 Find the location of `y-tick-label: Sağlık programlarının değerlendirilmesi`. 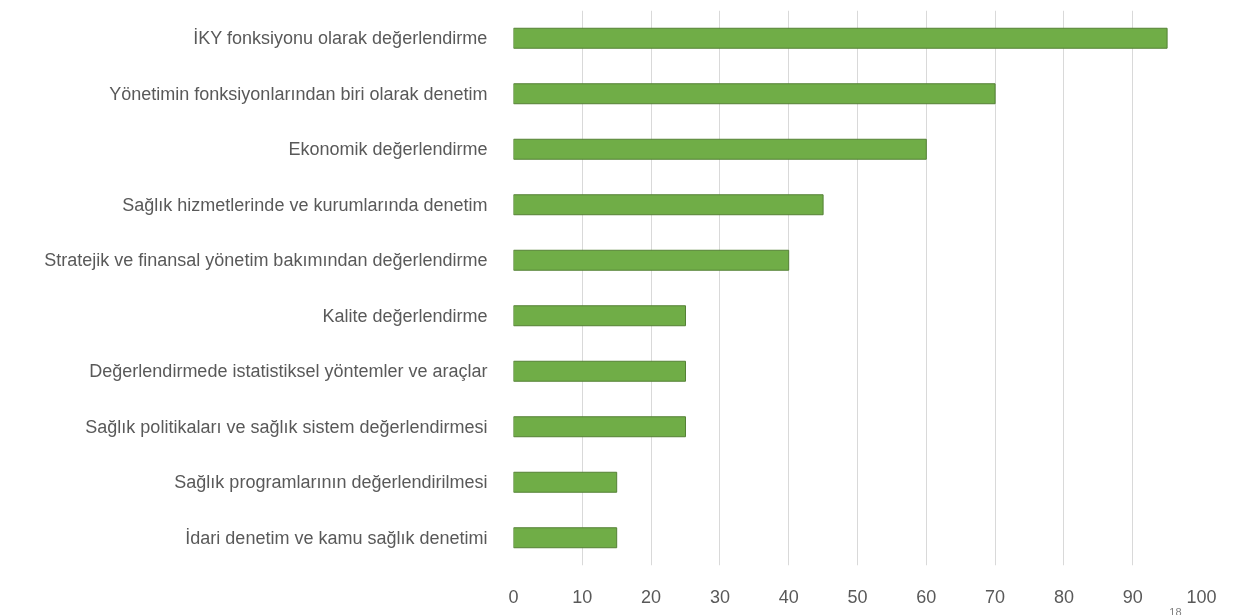

y-tick-label: Sağlık programlarının değerlendirilmesi is located at coordinates (331, 482).